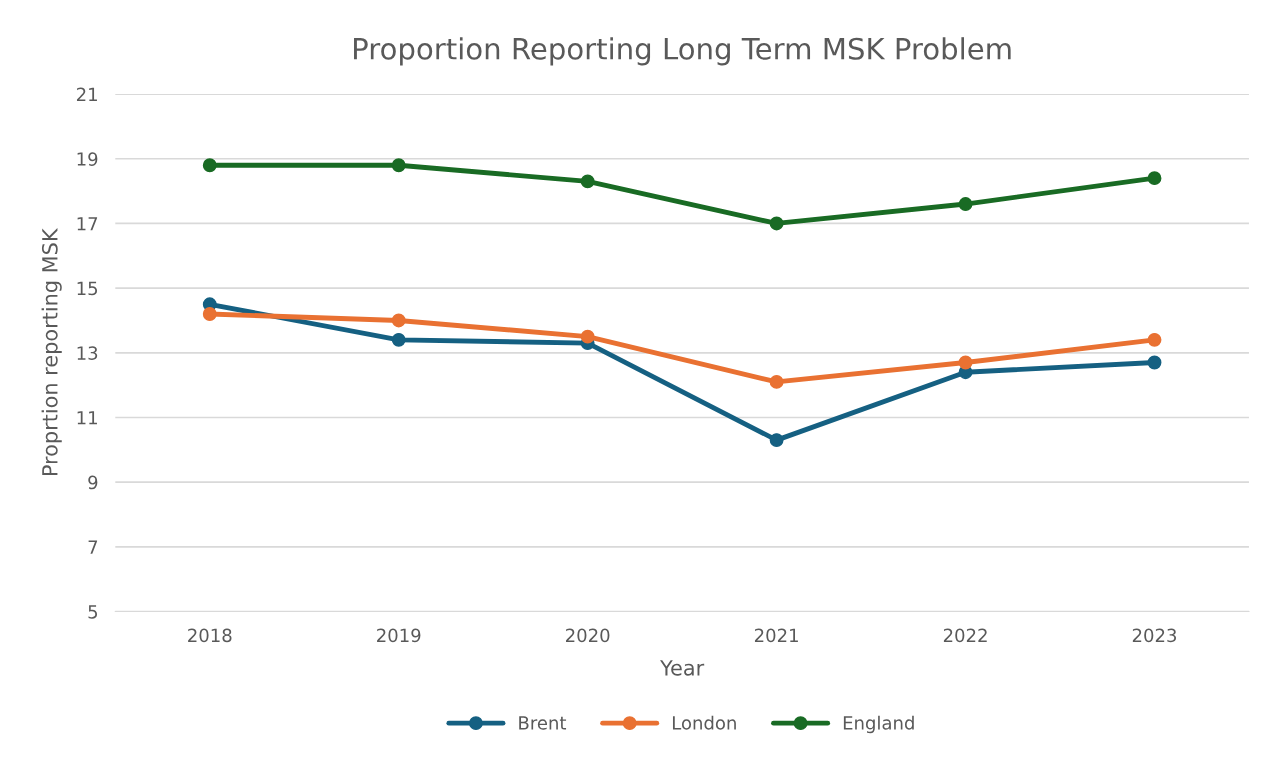 The width and height of the screenshot is (1281, 784). Describe the element at coordinates (93, 612) in the screenshot. I see `y-tick-label: 5` at that location.